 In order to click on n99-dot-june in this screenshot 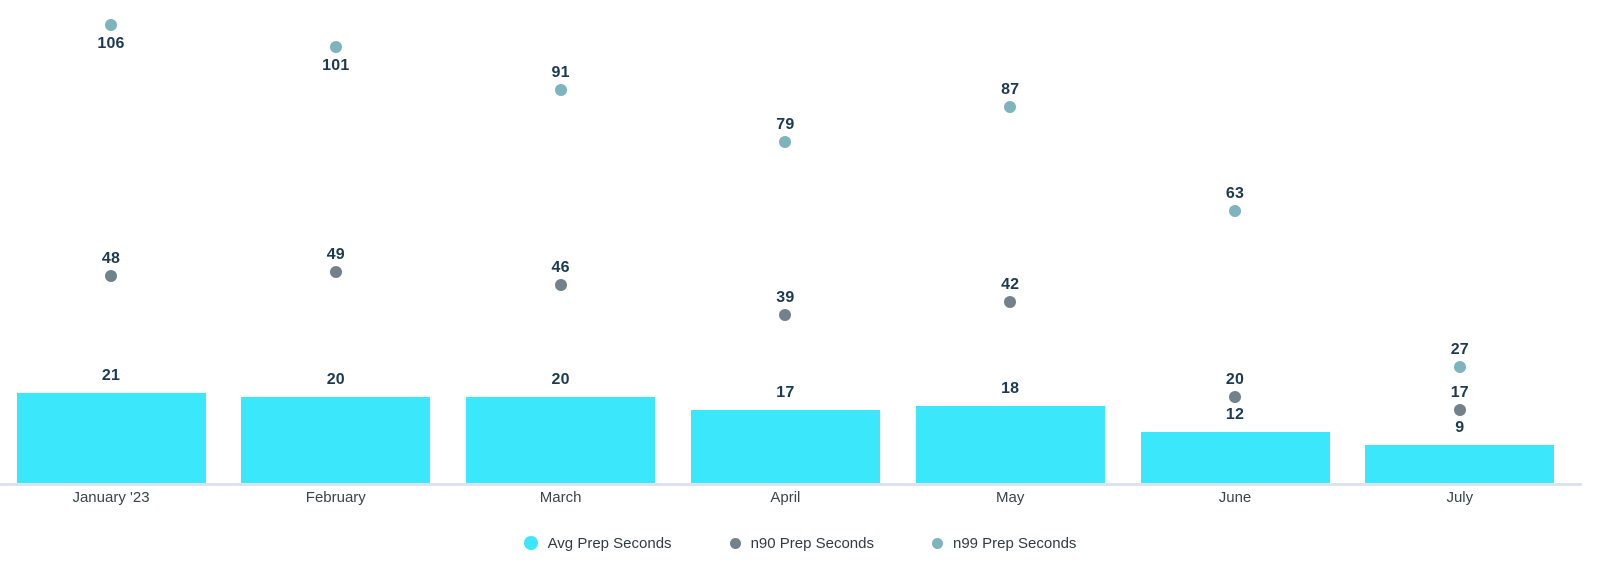, I will do `click(1235, 211)`.